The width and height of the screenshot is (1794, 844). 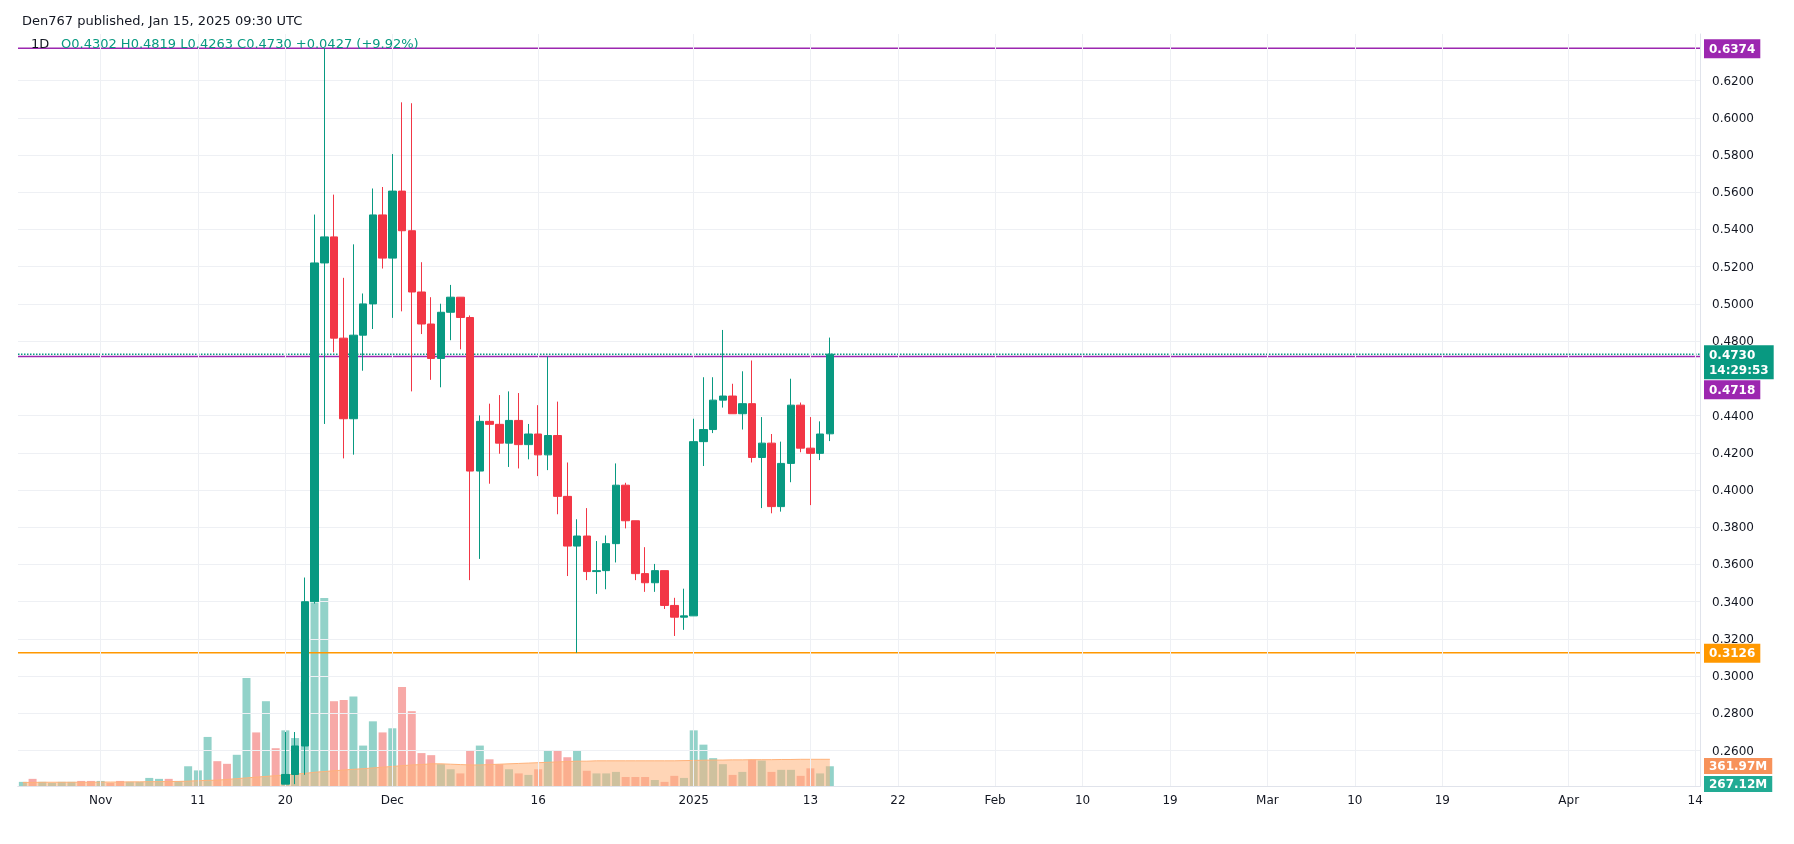 What do you see at coordinates (1739, 362) in the screenshot?
I see `ref-line-label: 0.4730 14:29:53` at bounding box center [1739, 362].